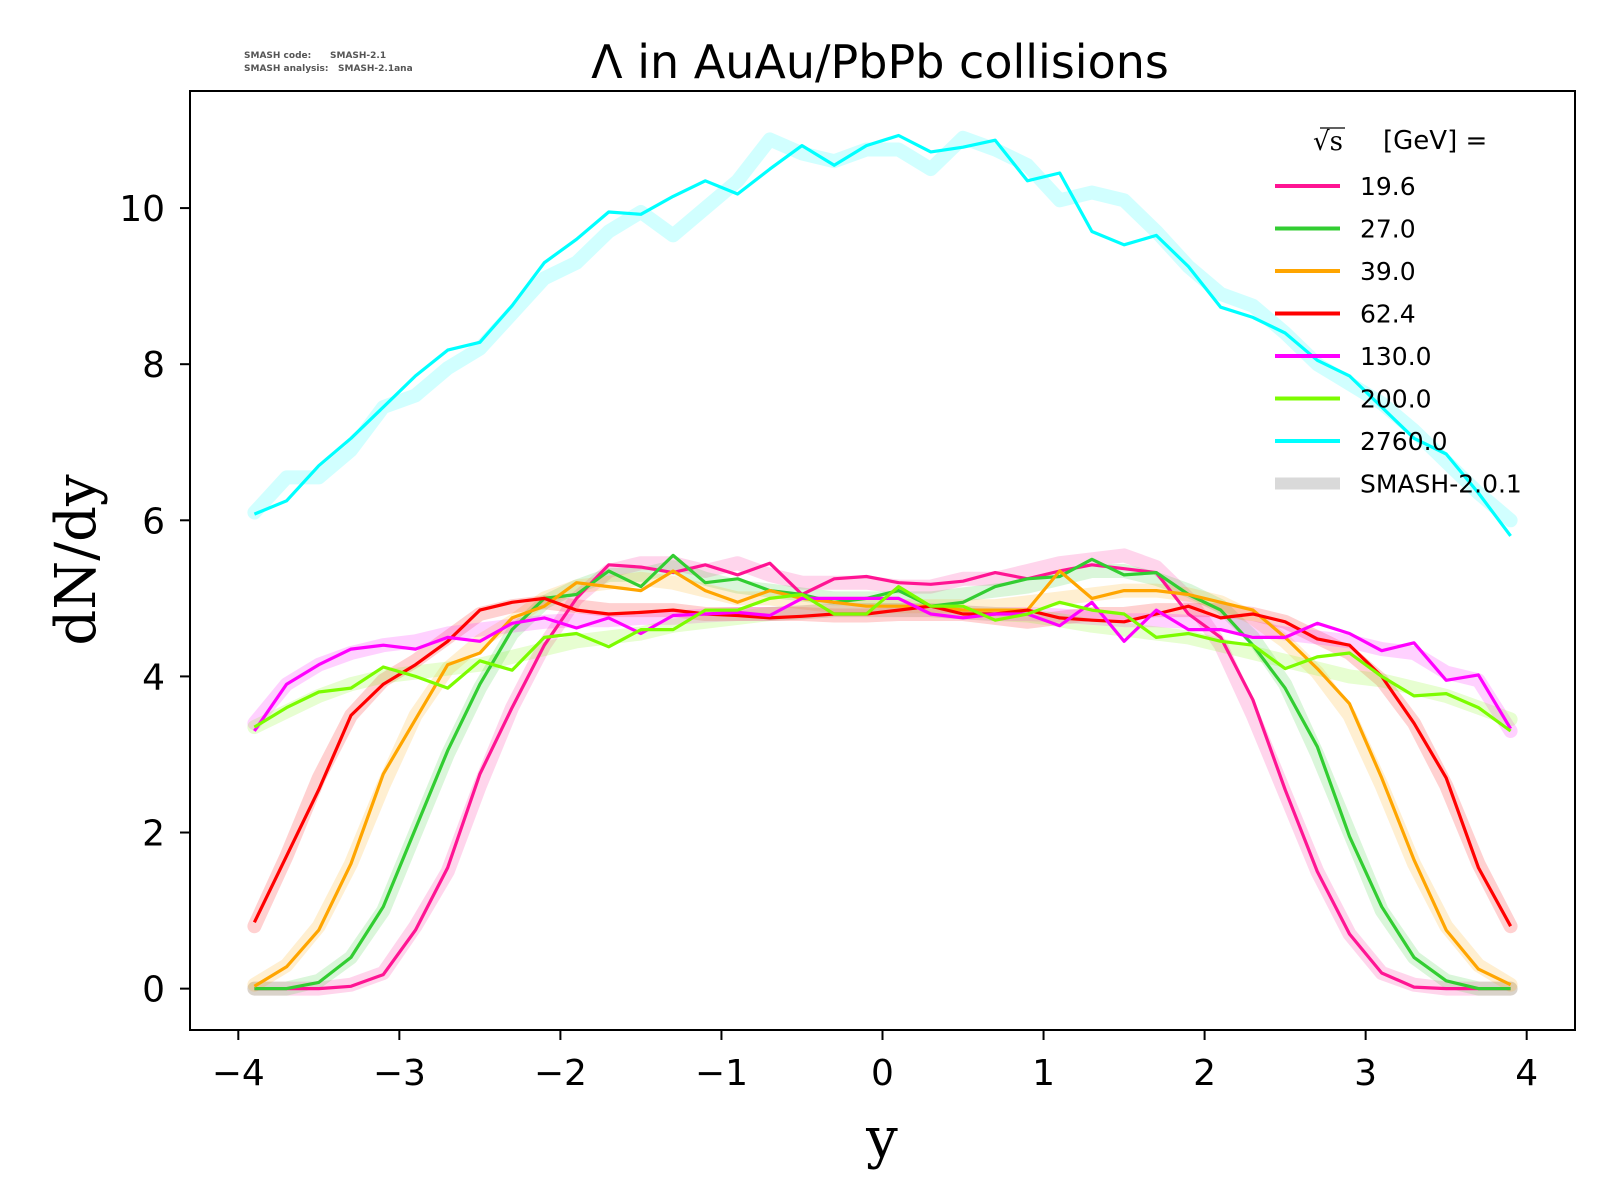  What do you see at coordinates (880, 62) in the screenshot?
I see `chart-title: Λ in AuAu/PbPb collisions` at bounding box center [880, 62].